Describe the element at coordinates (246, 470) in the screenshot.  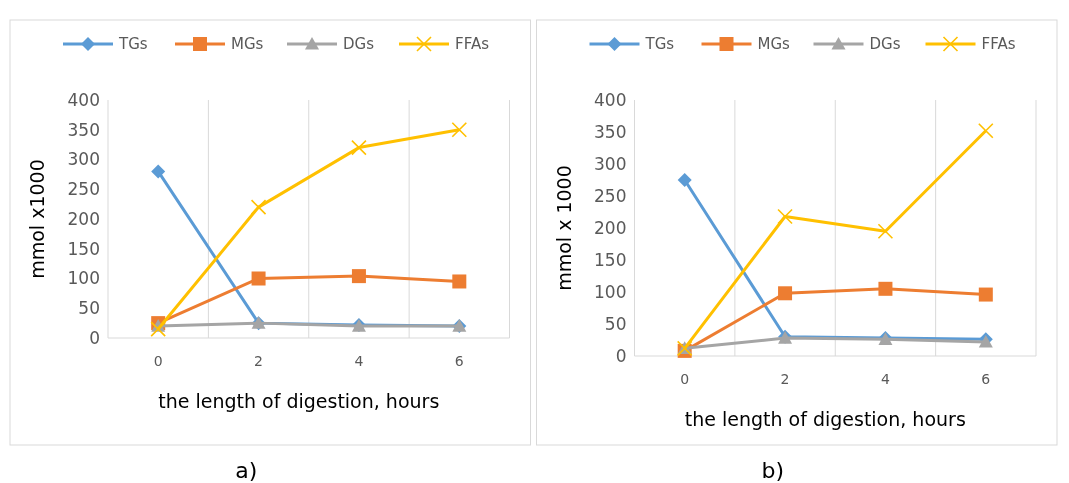
I see `text: a)` at that location.